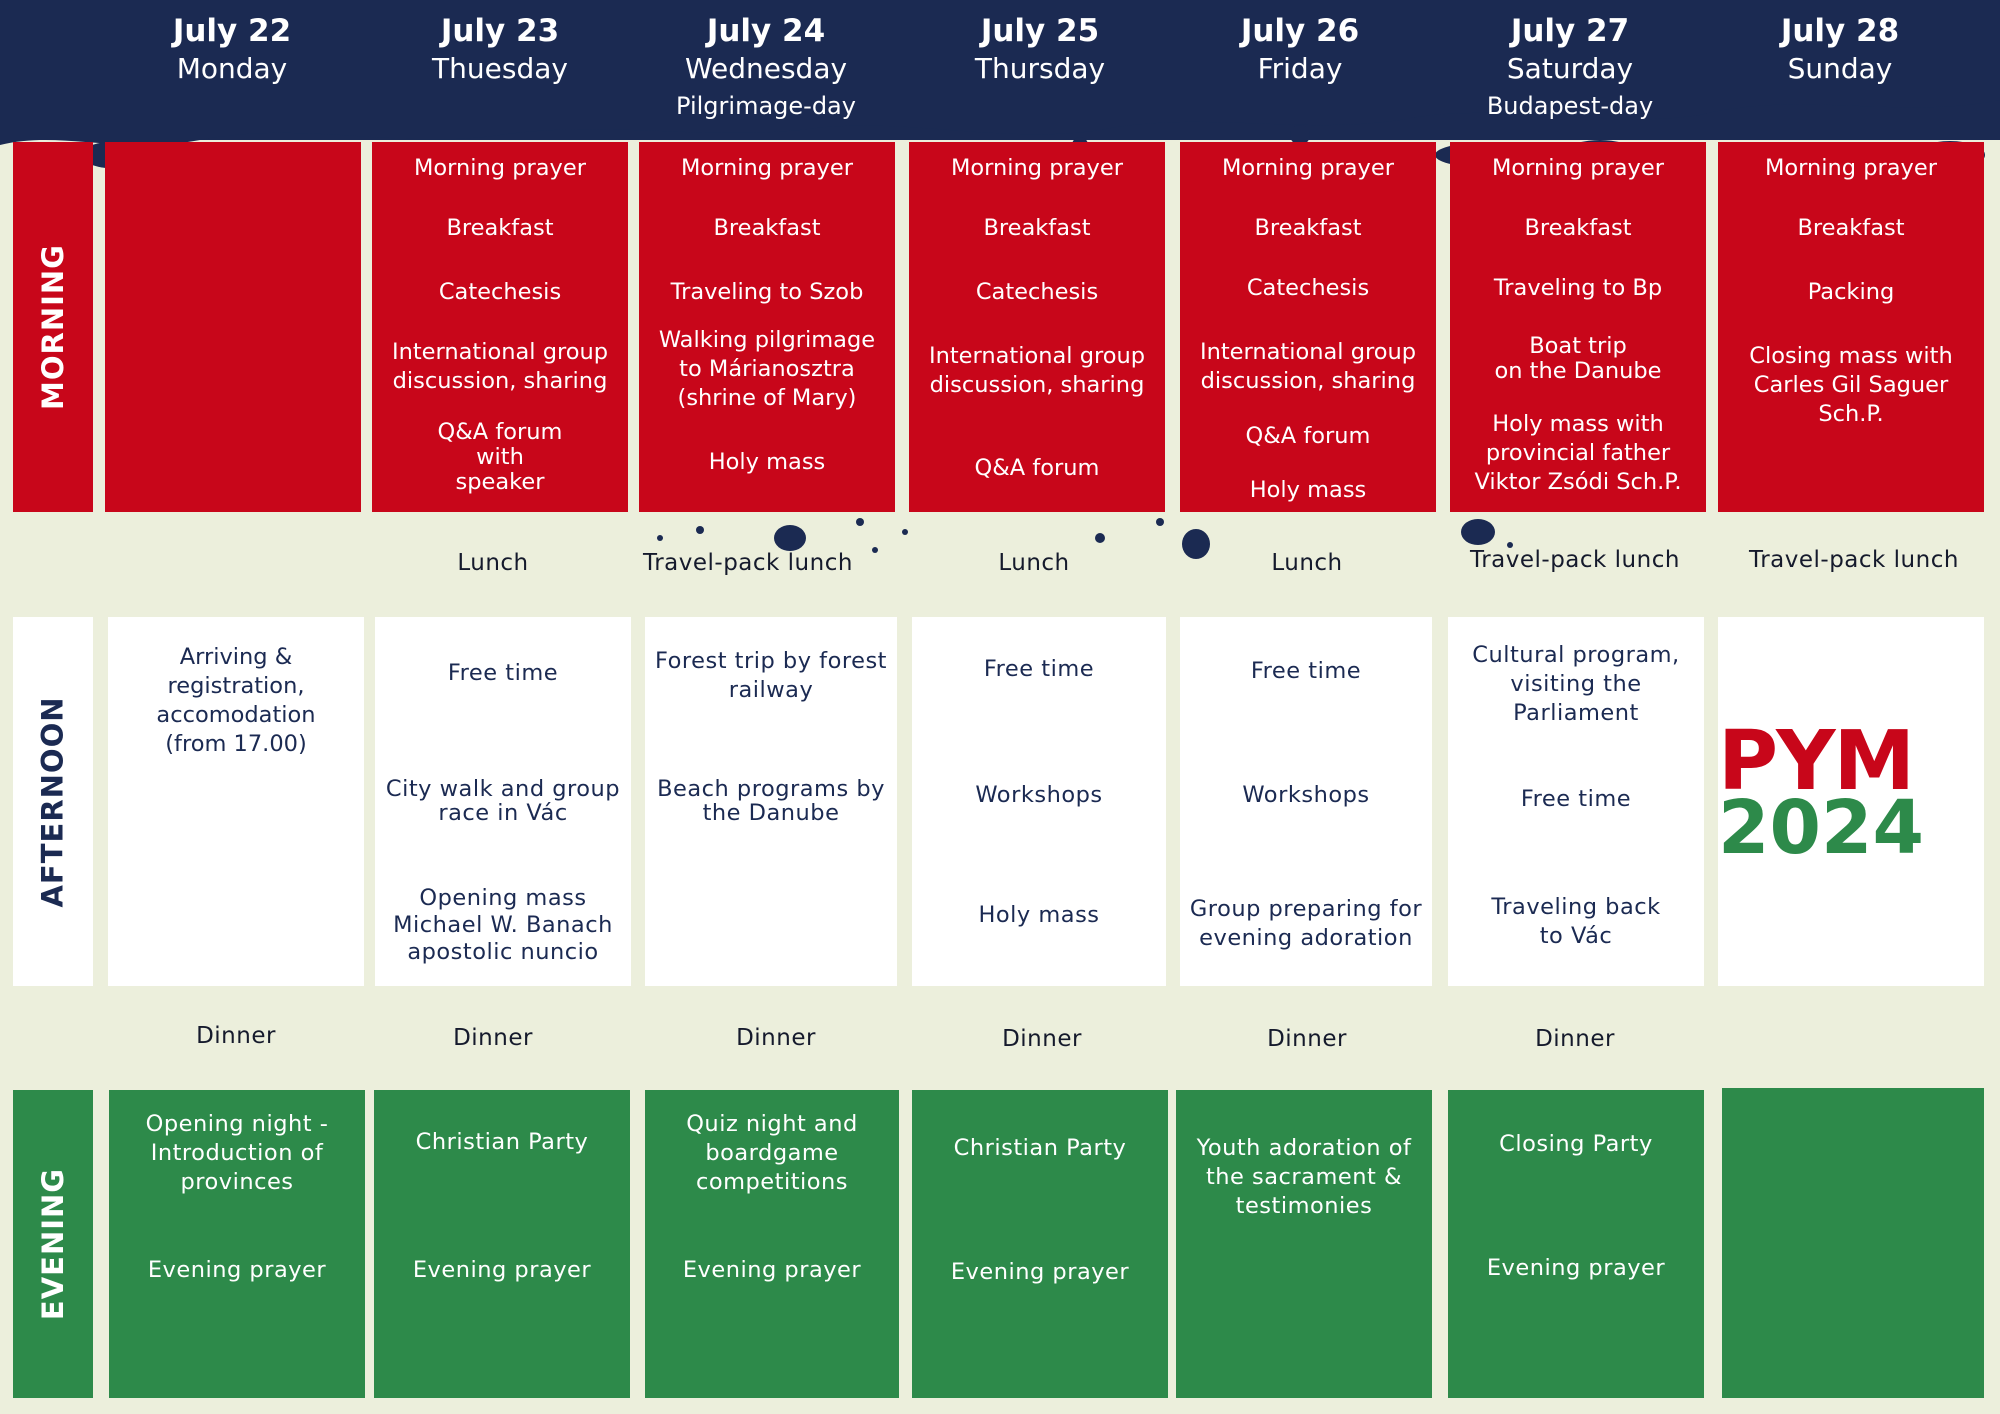 The width and height of the screenshot is (2000, 1414). What do you see at coordinates (1576, 1144) in the screenshot?
I see `activity: Closing Party` at bounding box center [1576, 1144].